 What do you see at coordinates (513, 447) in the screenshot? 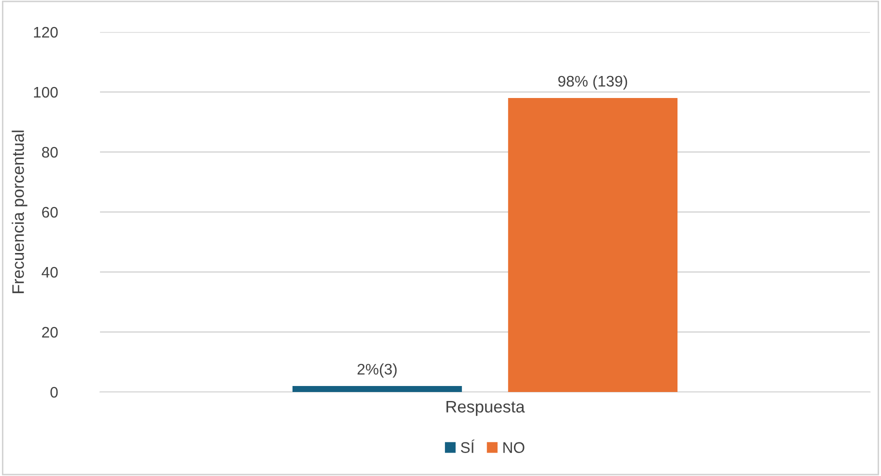
I see `legend-label: NO` at bounding box center [513, 447].